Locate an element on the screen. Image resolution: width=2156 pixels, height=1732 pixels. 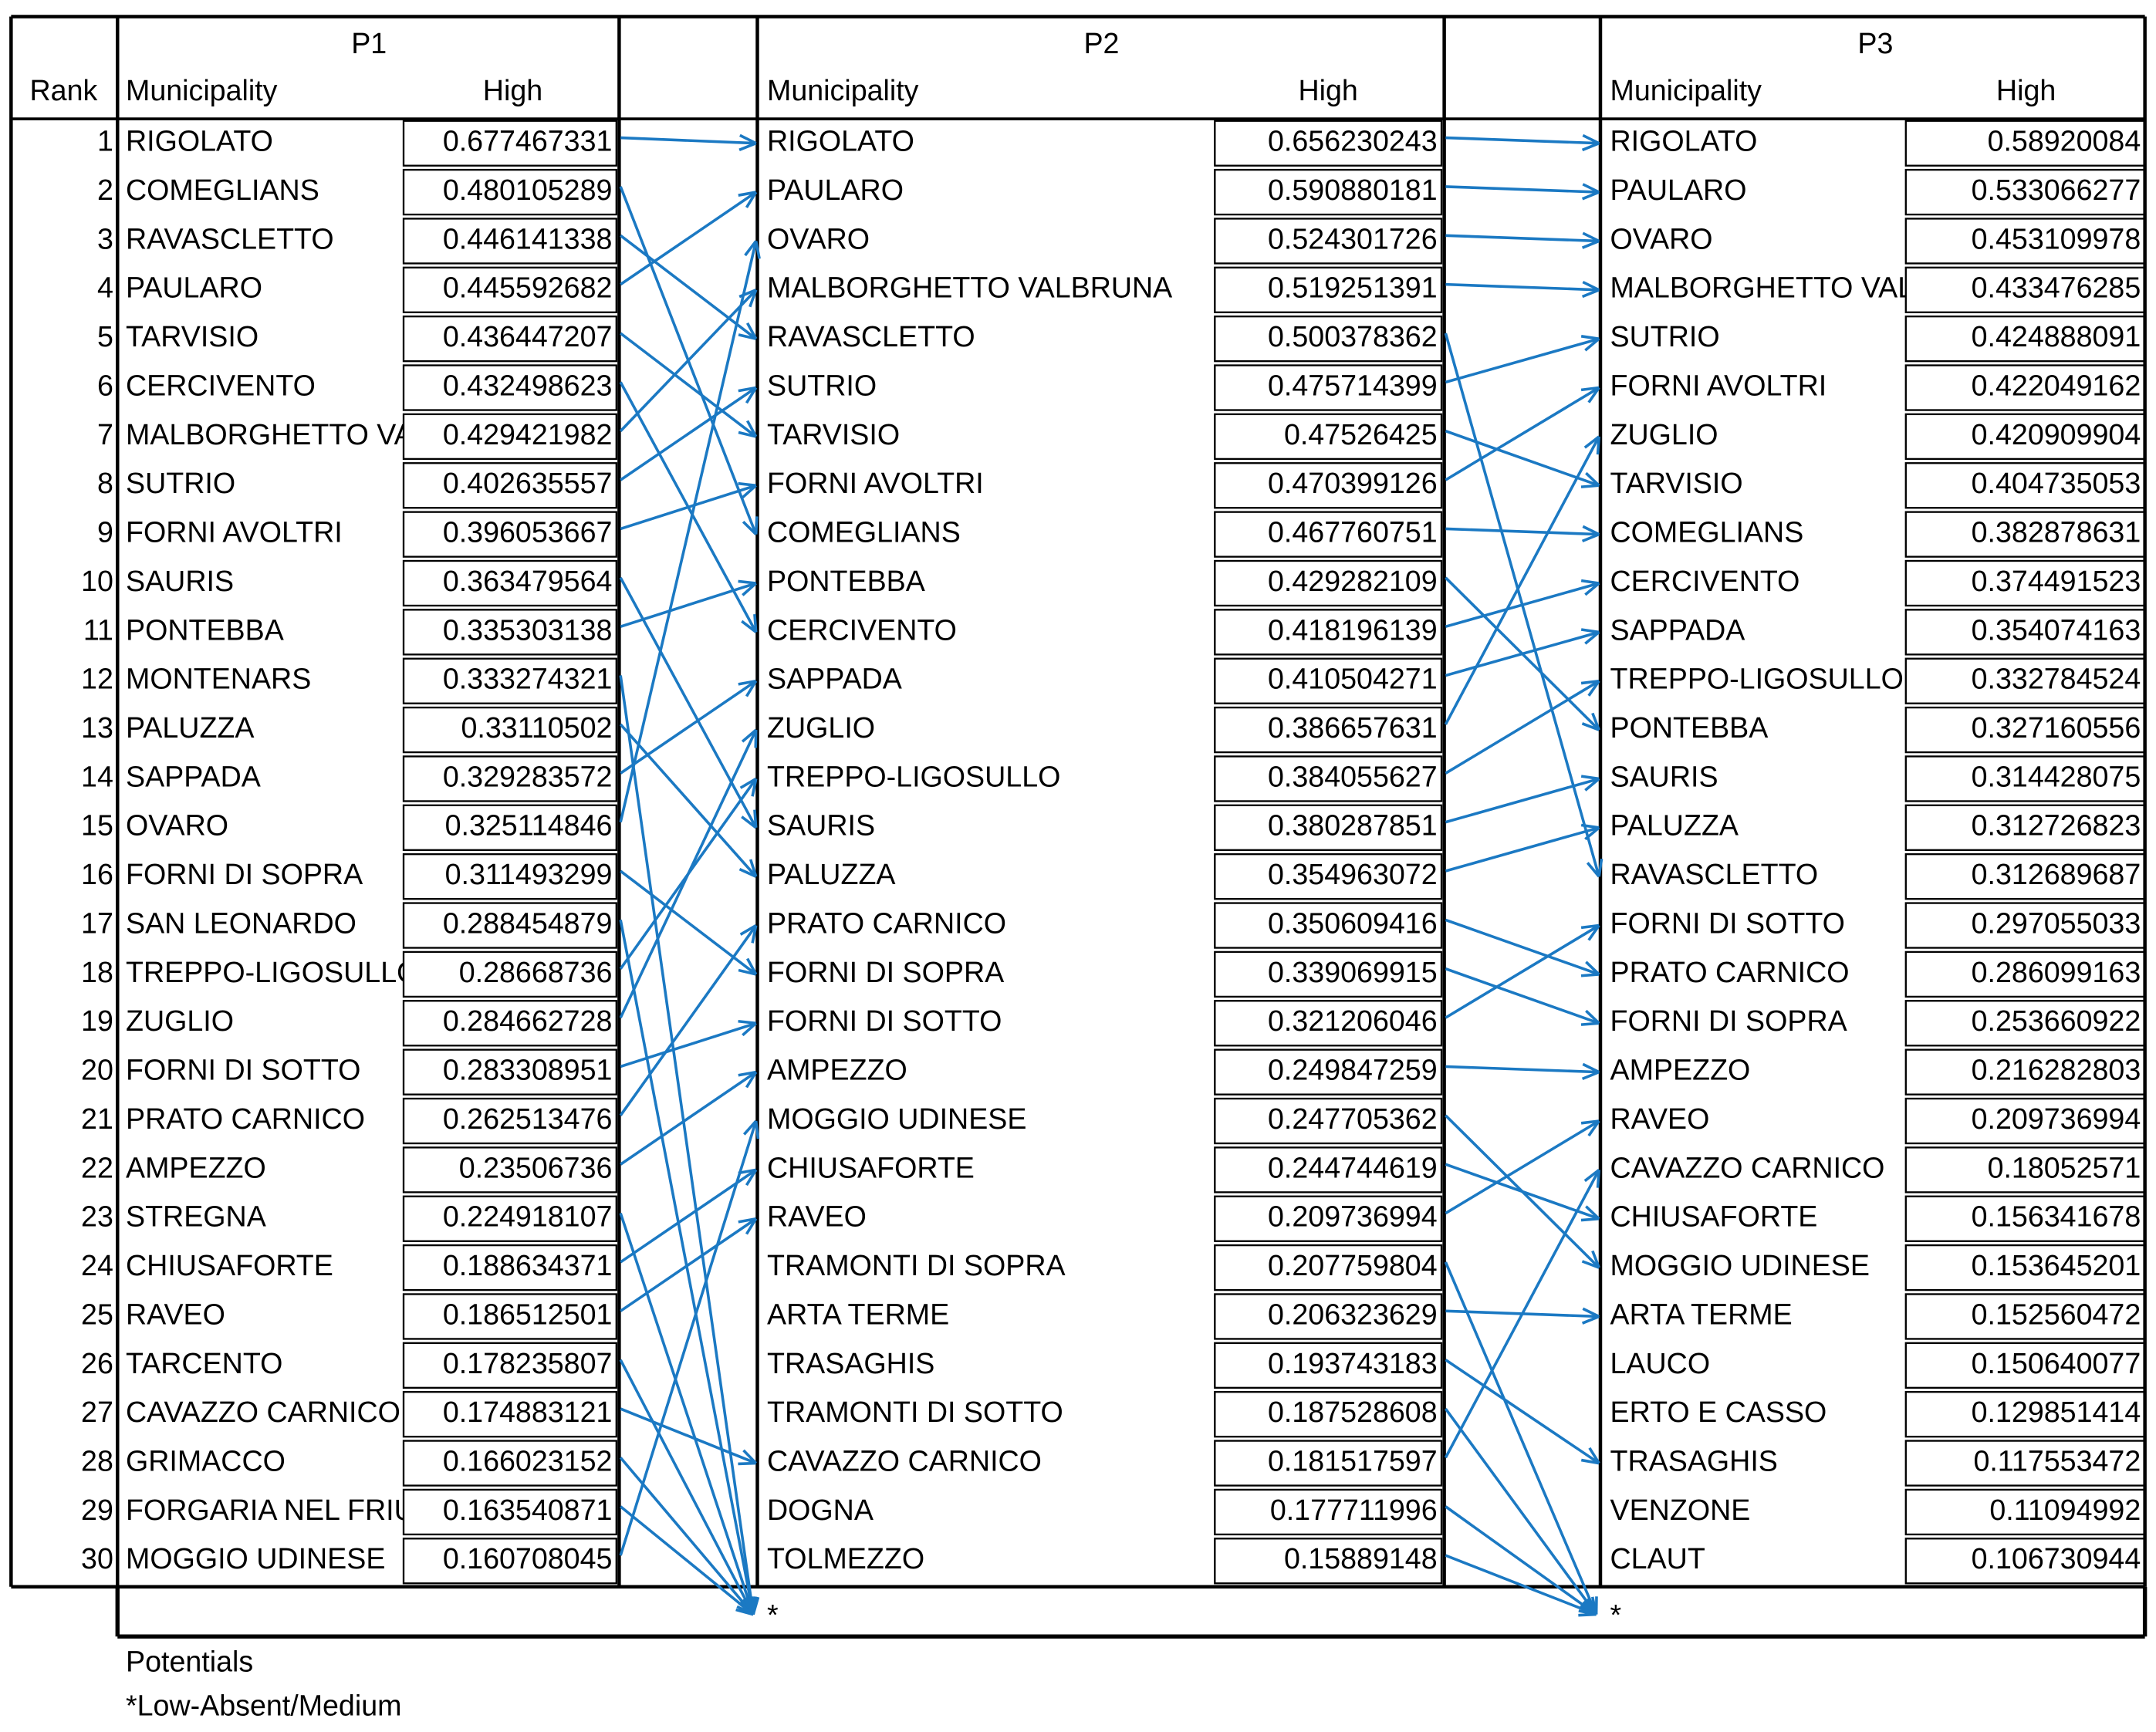
rank: 17 is located at coordinates (97, 923).